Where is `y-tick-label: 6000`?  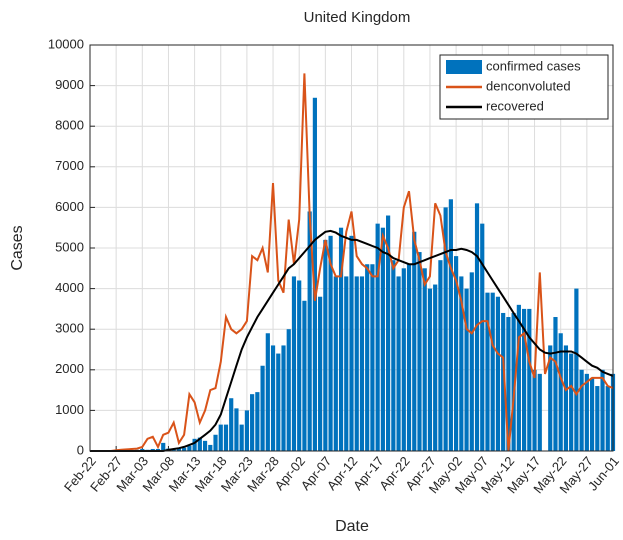
y-tick-label: 6000 is located at coordinates (69, 206).